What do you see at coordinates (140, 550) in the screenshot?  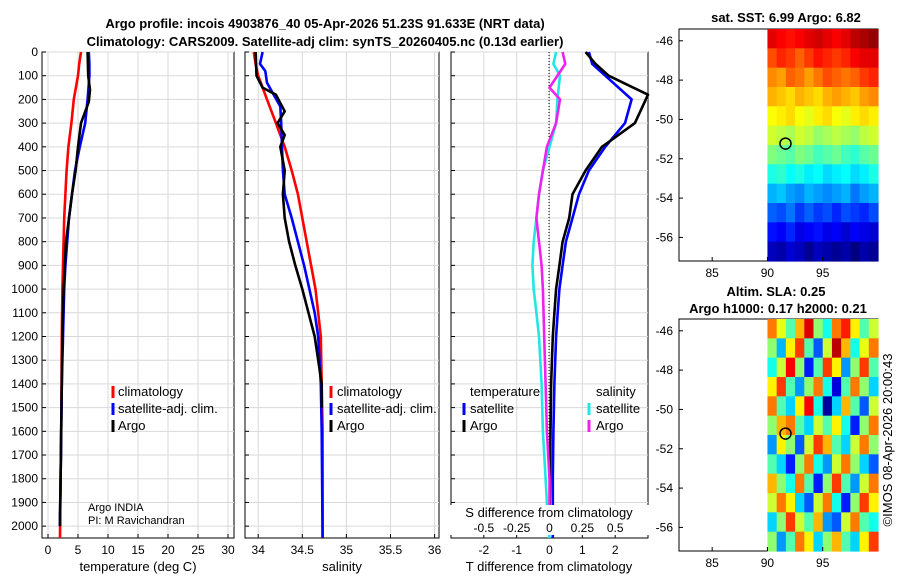 I see `temperature-tick-labels: 0 5 10 15 20 25 30` at bounding box center [140, 550].